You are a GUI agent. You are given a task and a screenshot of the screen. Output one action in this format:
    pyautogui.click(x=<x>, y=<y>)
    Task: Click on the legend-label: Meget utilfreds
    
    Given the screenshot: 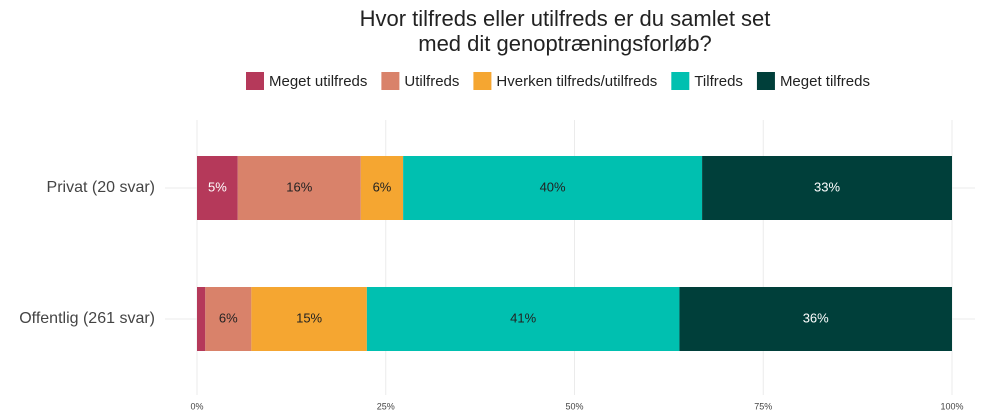 What is the action you would take?
    pyautogui.click(x=318, y=81)
    